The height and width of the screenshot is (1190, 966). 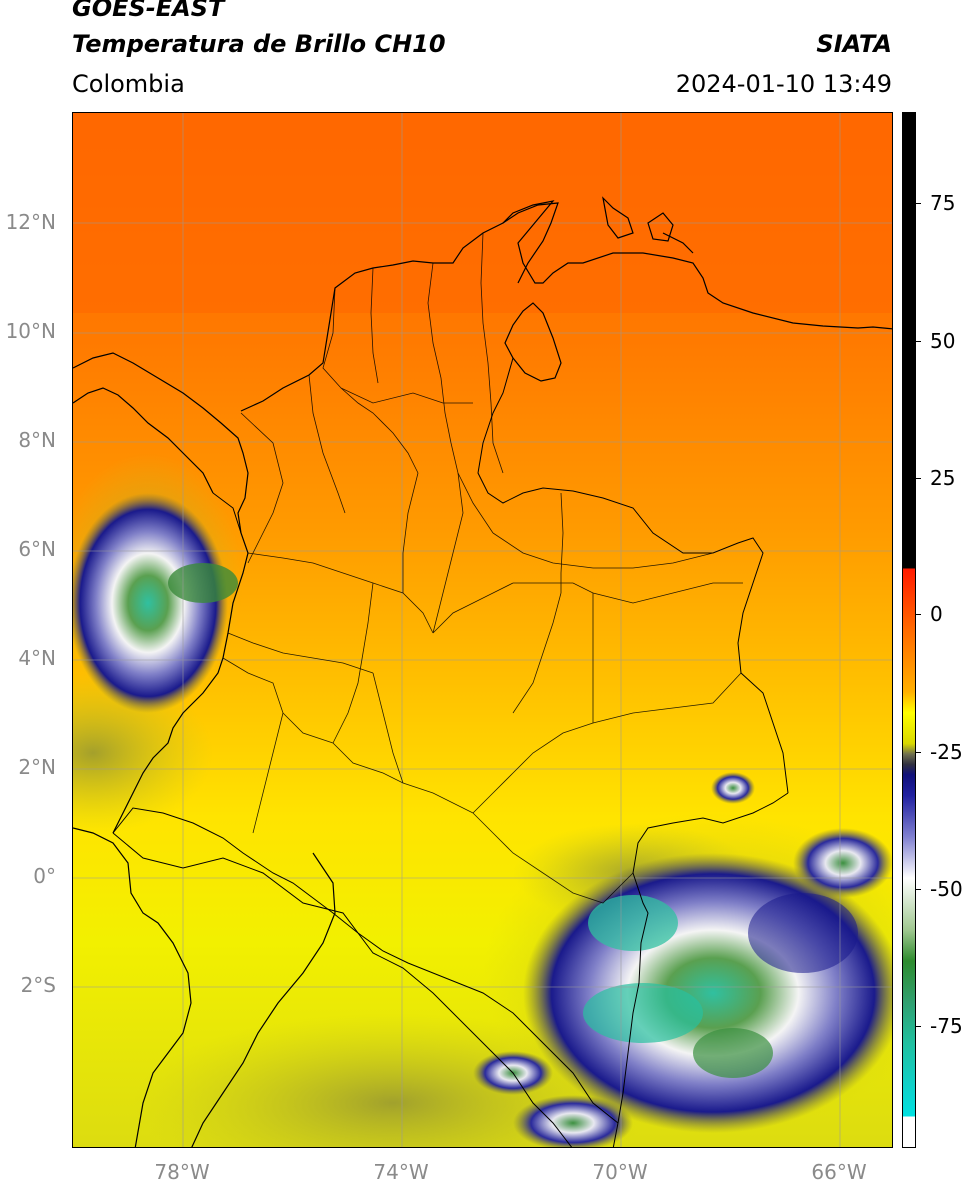 I want to click on colorbar-gradient, so click(x=909, y=630).